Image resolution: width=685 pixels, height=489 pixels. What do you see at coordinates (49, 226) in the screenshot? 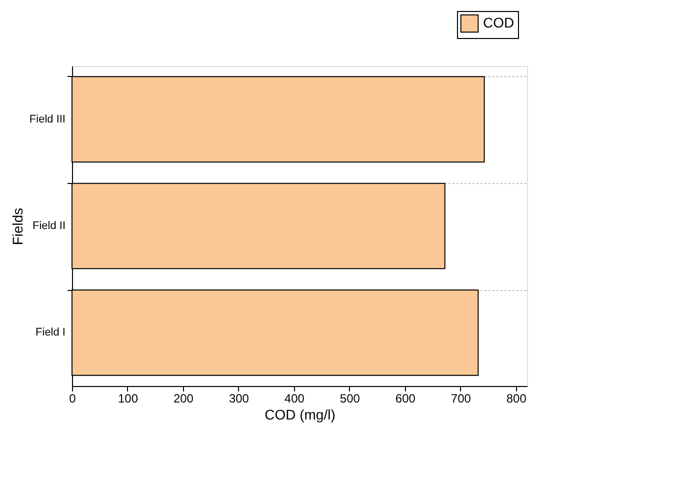
I see `y-tick-label: Field II` at bounding box center [49, 226].